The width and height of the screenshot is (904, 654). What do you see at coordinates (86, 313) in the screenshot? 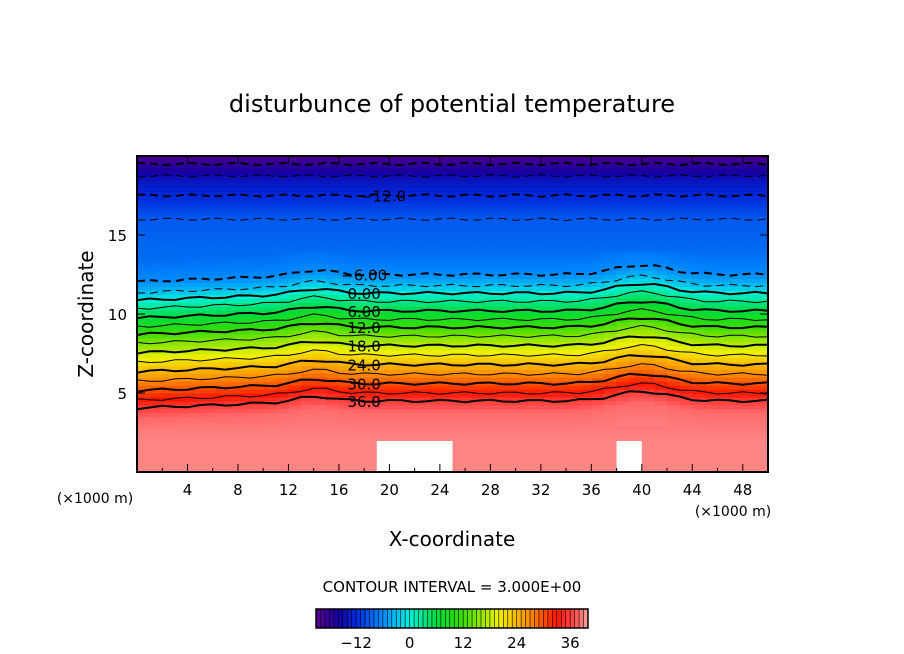
I see `y-axis-label: Z-coordinate` at bounding box center [86, 313].